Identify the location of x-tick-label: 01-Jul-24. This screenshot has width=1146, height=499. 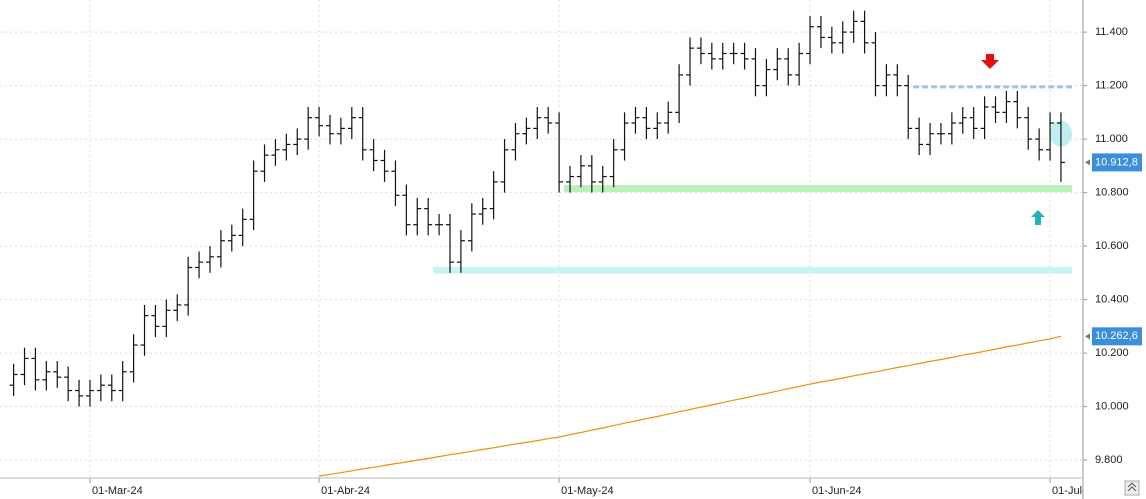
(1075, 491).